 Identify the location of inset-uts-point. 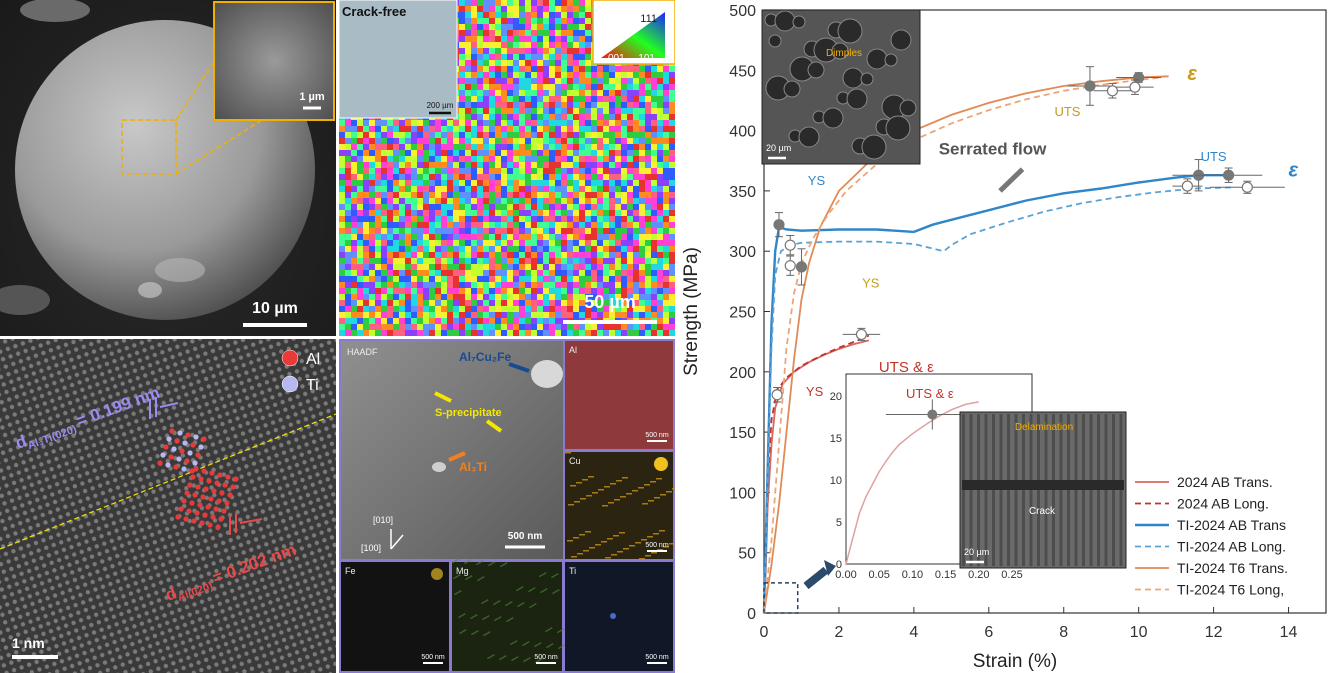
(932, 414).